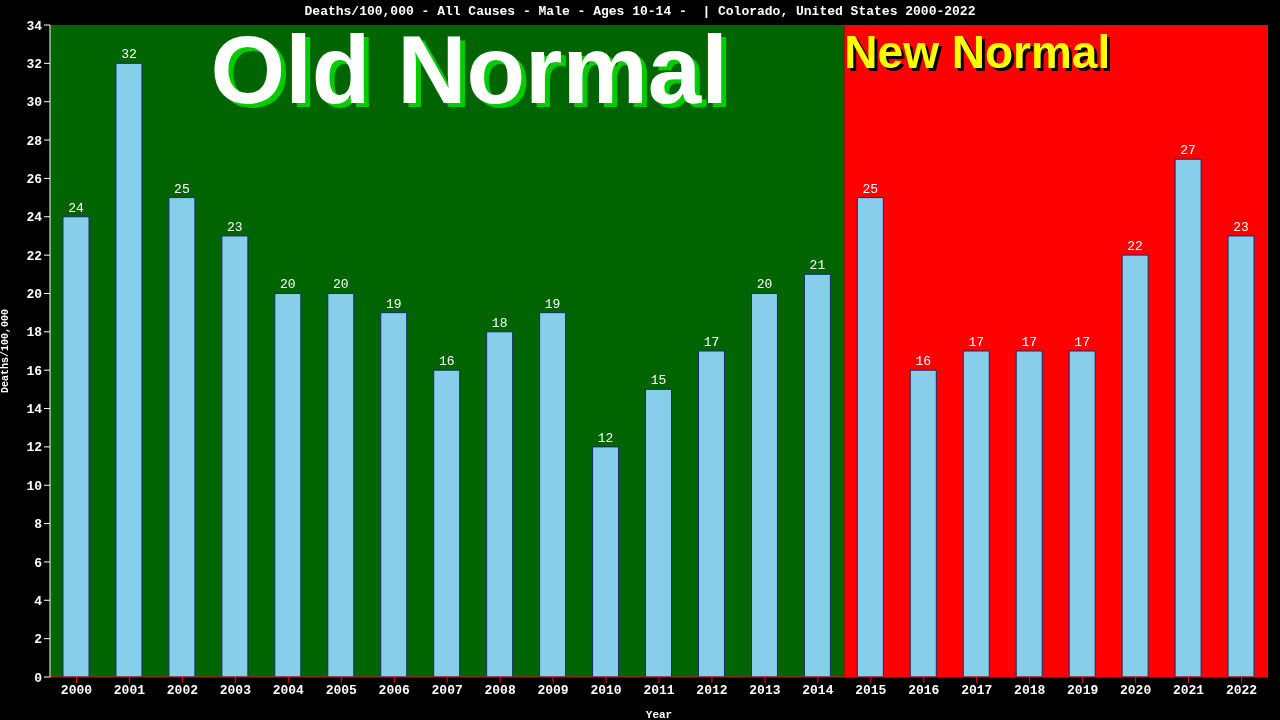 Image resolution: width=1280 pixels, height=720 pixels. I want to click on y-tick-label: 8, so click(38, 525).